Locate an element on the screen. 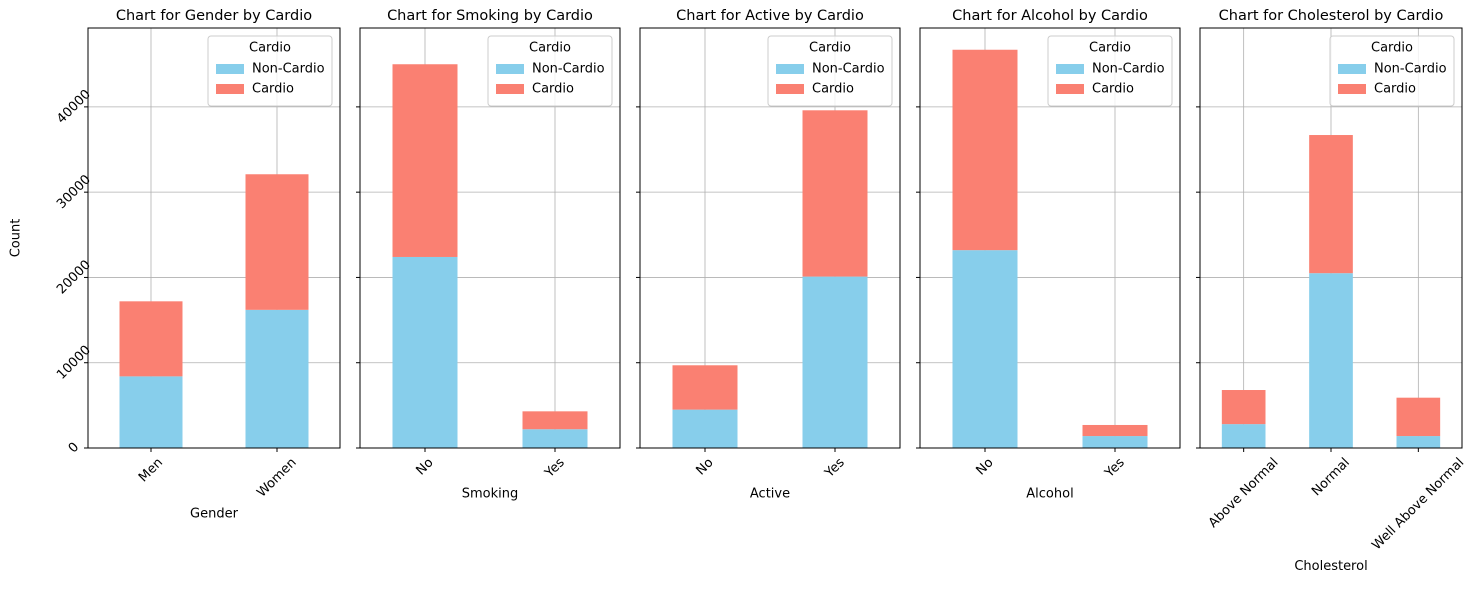  x-tick-label: Women is located at coordinates (276, 477).